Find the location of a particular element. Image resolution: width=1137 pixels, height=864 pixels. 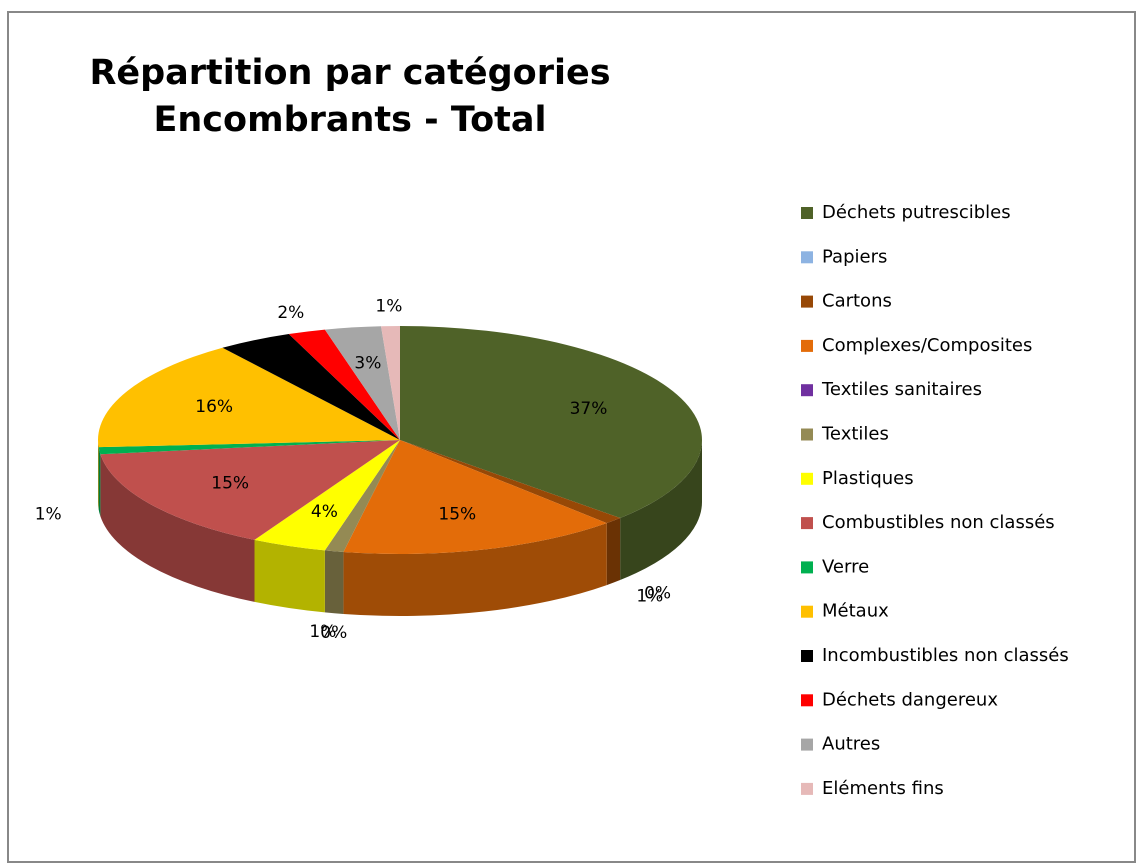

legend-label: Textiles is located at coordinates (855, 434).